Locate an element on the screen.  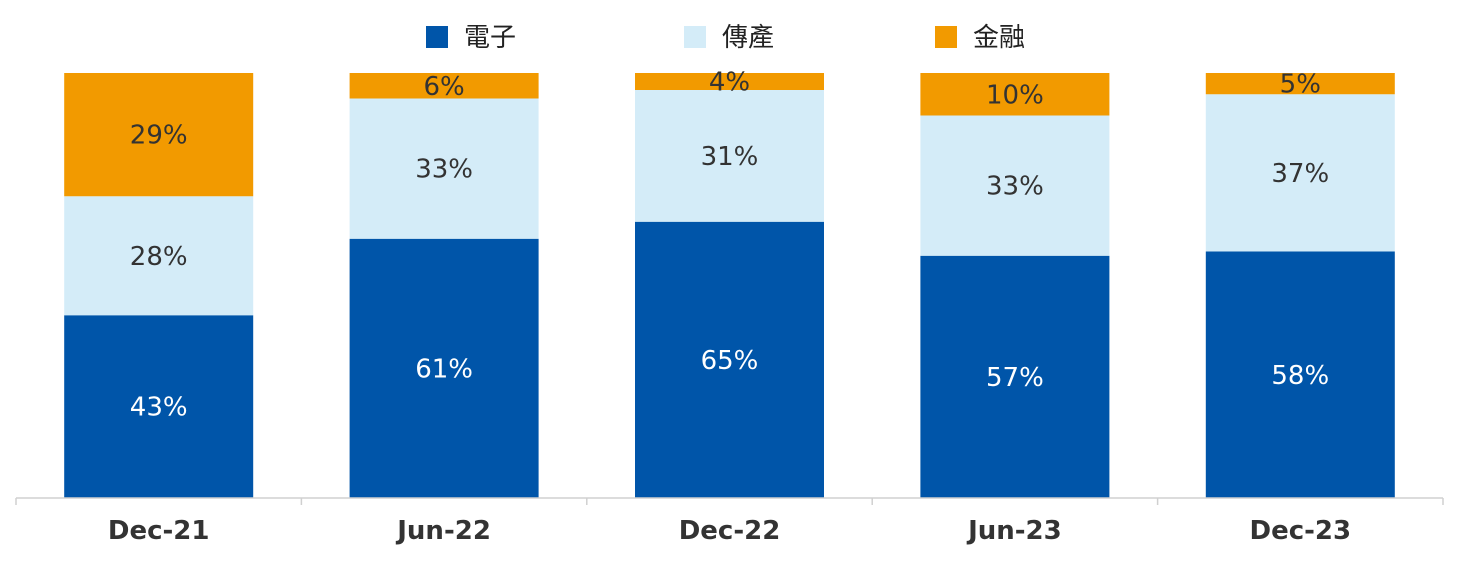
data-label-dec-22-series-2: 31% is located at coordinates (730, 157).